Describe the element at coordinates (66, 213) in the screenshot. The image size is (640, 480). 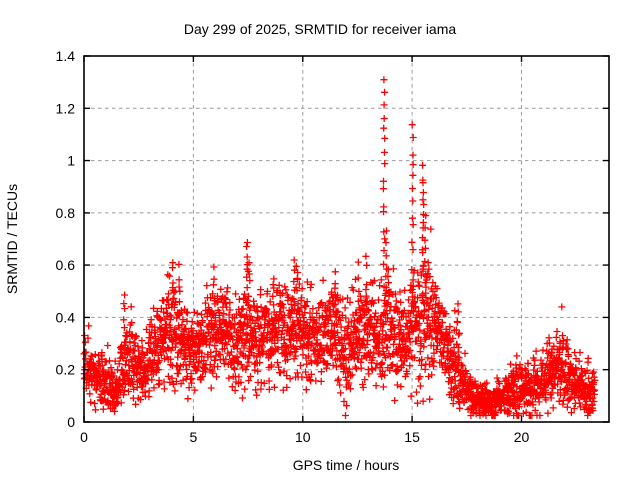
I see `y-tick-label: 0.8` at that location.